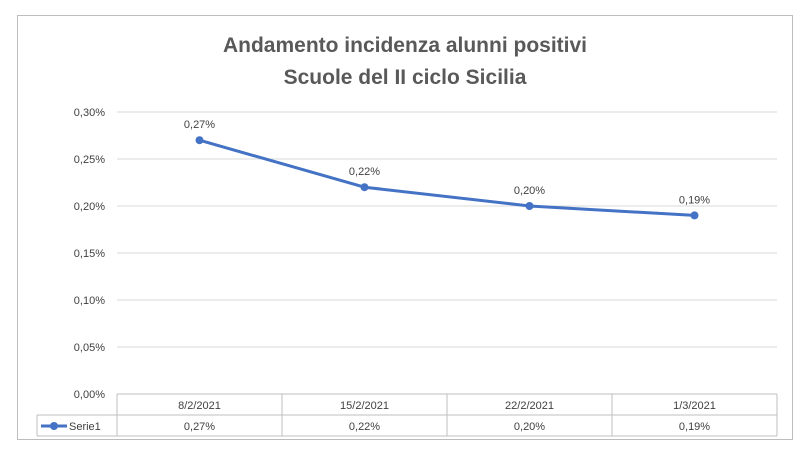  I want to click on y-tick-label: 0,25%, so click(89, 160).